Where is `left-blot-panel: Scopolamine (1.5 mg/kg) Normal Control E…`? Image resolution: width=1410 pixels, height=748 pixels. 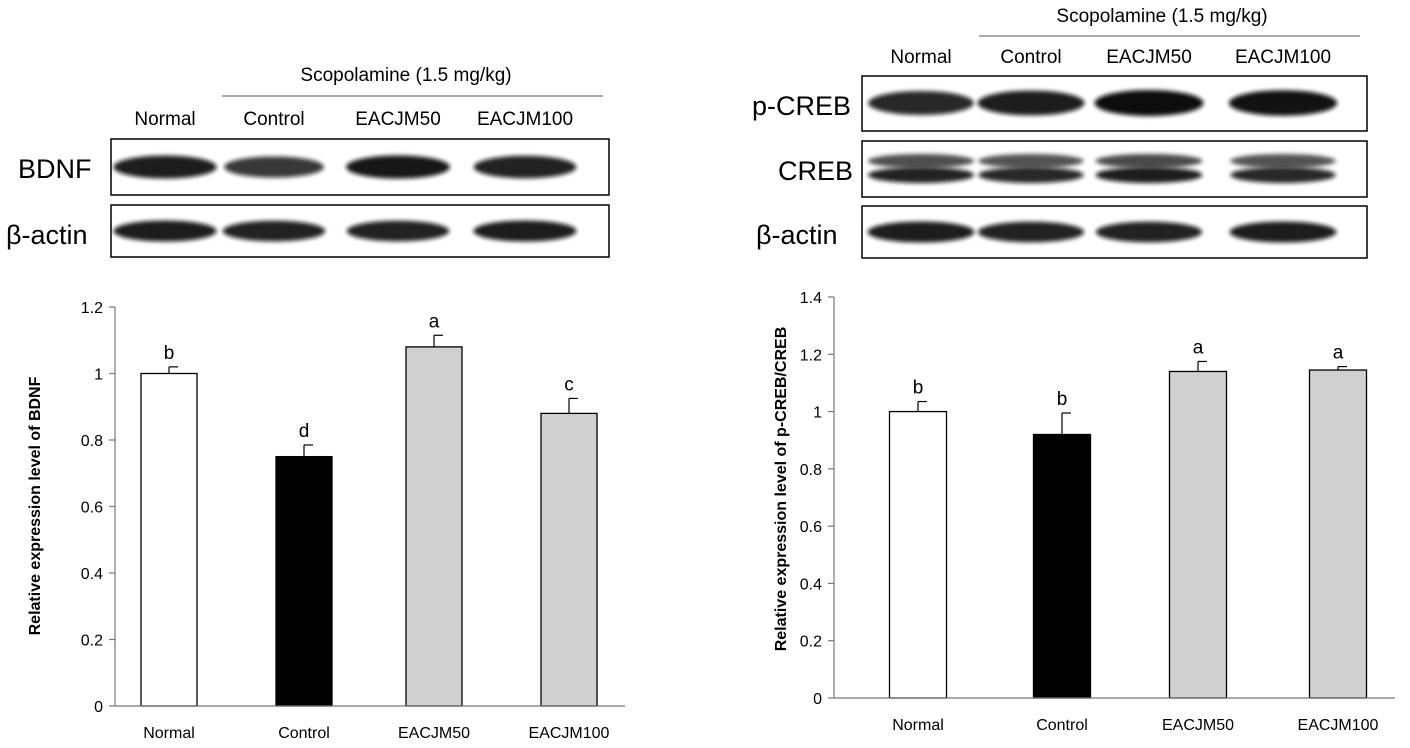
left-blot-panel: Scopolamine (1.5 mg/kg) Normal Control E… is located at coordinates (308, 161).